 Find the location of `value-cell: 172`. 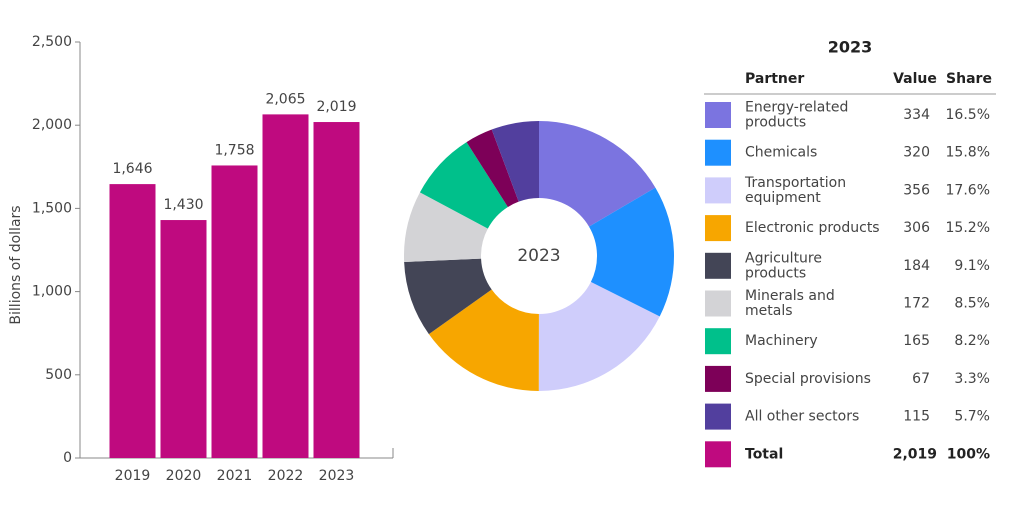

value-cell: 172 is located at coordinates (916, 304).